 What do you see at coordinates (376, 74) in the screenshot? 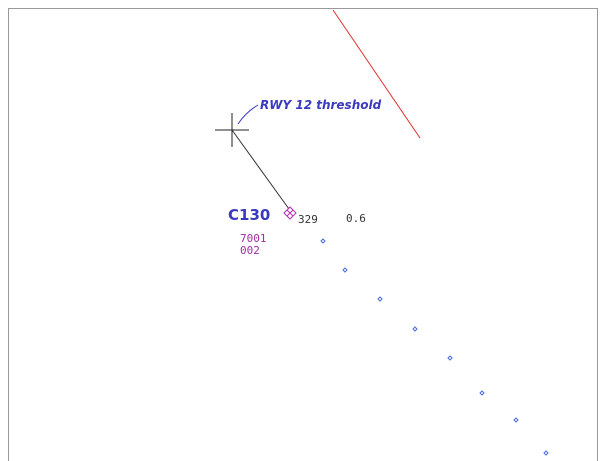
I see `runway-centerline` at bounding box center [376, 74].